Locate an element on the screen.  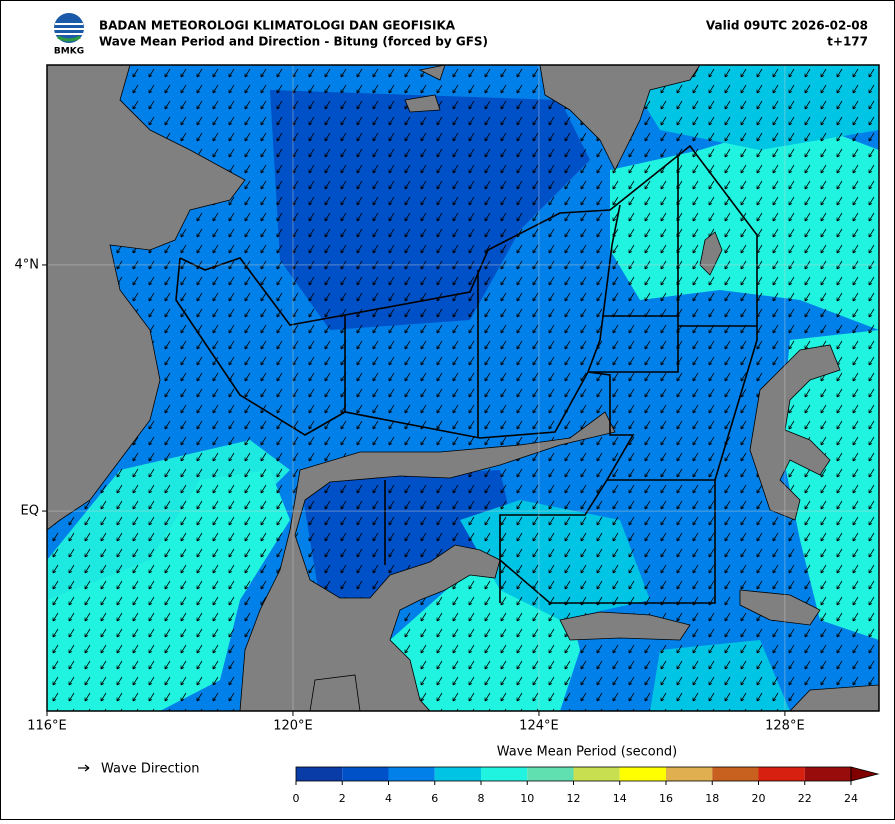
lead-time: t+177 is located at coordinates (847, 42).